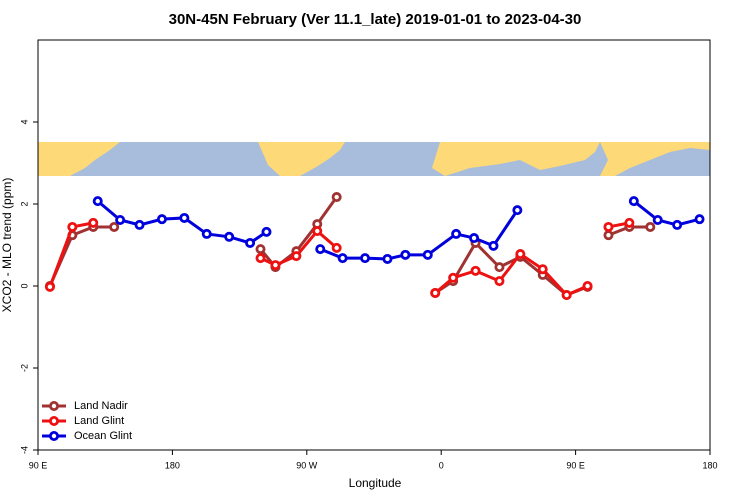  What do you see at coordinates (375, 483) in the screenshot?
I see `x-axis-label: Longitude` at bounding box center [375, 483].